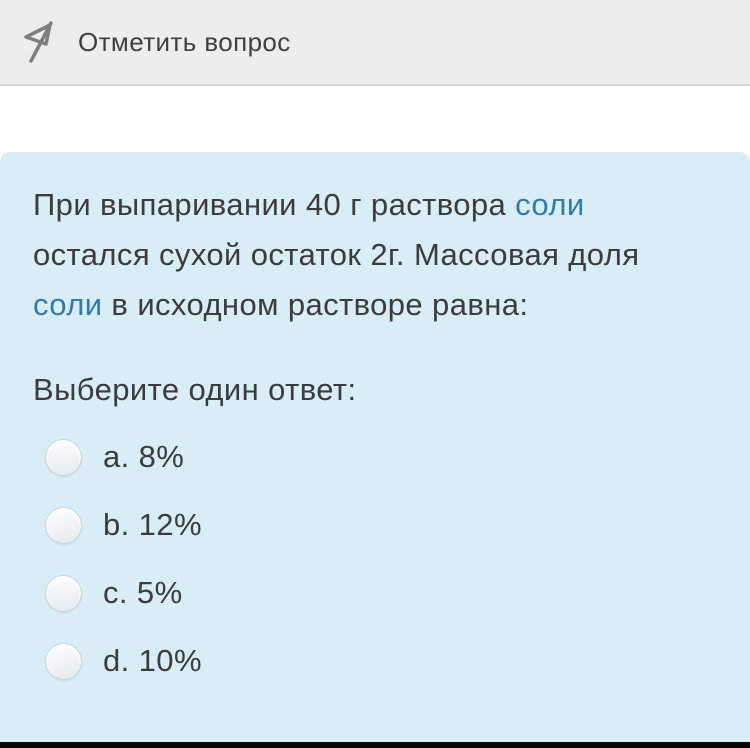 This screenshot has width=750, height=748. What do you see at coordinates (63, 593) in the screenshot?
I see `radio-button-c` at bounding box center [63, 593].